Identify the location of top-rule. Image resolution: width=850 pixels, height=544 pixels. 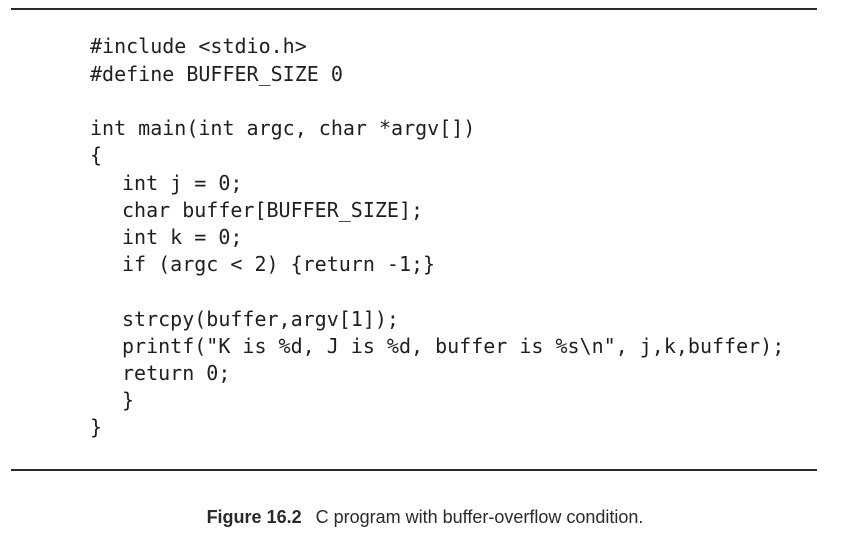
(414, 9).